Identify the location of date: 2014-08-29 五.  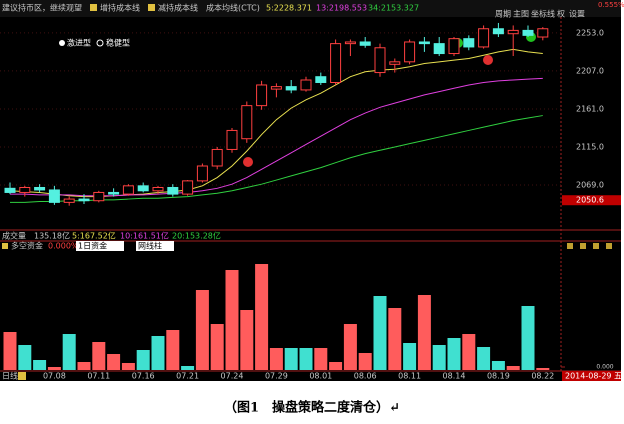
(593, 376).